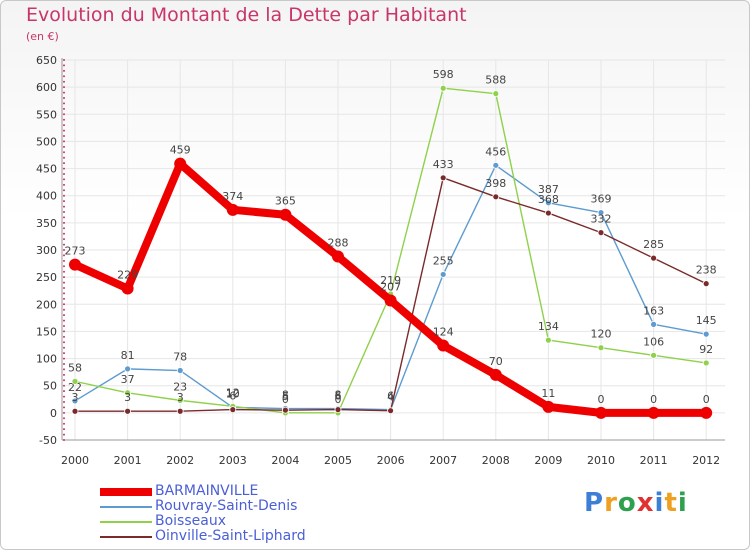  What do you see at coordinates (338, 396) in the screenshot?
I see `data-label-oinville-saint-liphard: 6` at bounding box center [338, 396].